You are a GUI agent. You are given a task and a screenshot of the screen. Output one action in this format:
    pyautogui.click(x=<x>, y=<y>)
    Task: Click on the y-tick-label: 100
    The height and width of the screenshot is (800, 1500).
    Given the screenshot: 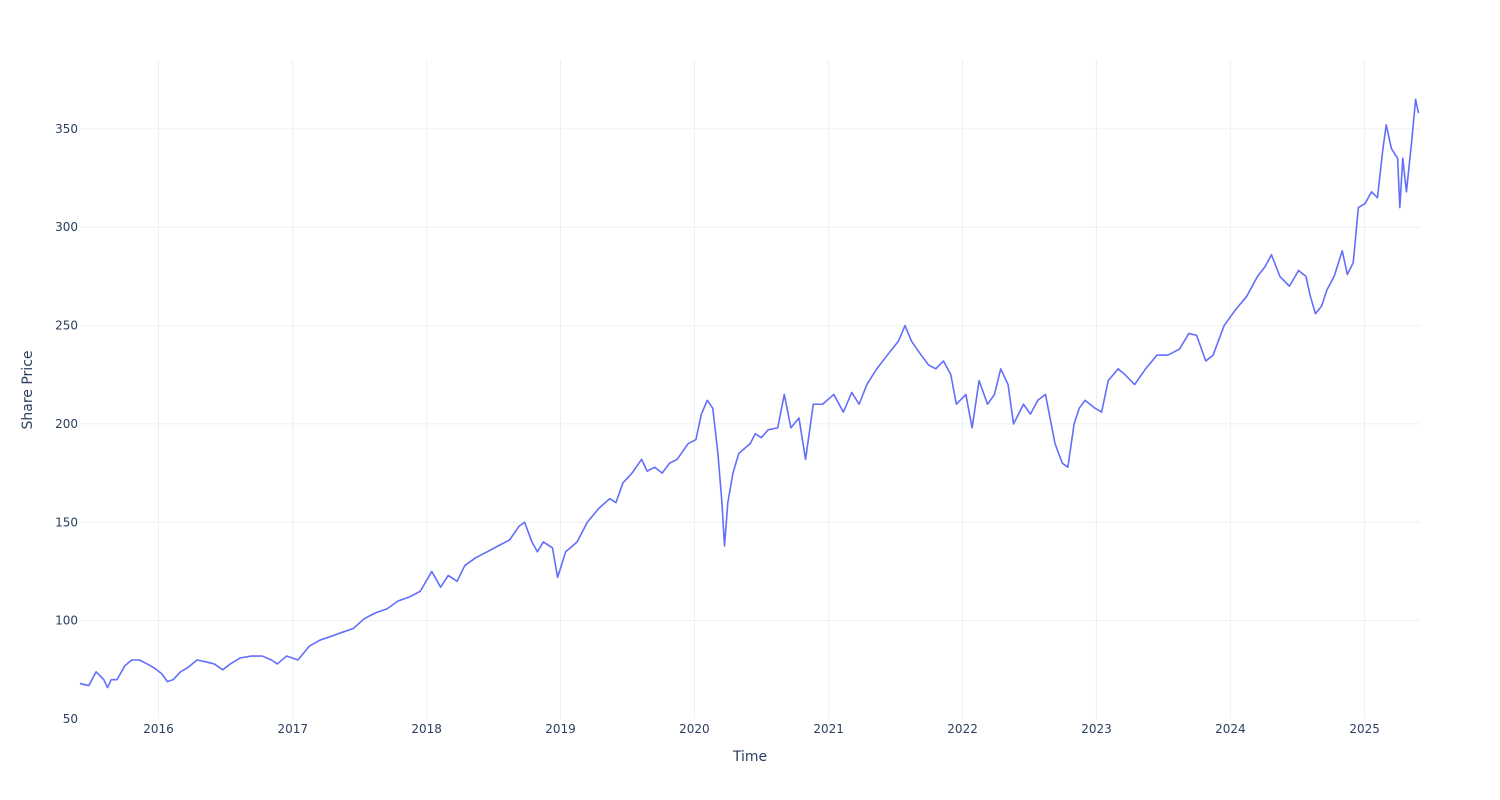 What is the action you would take?
    pyautogui.click(x=66, y=621)
    